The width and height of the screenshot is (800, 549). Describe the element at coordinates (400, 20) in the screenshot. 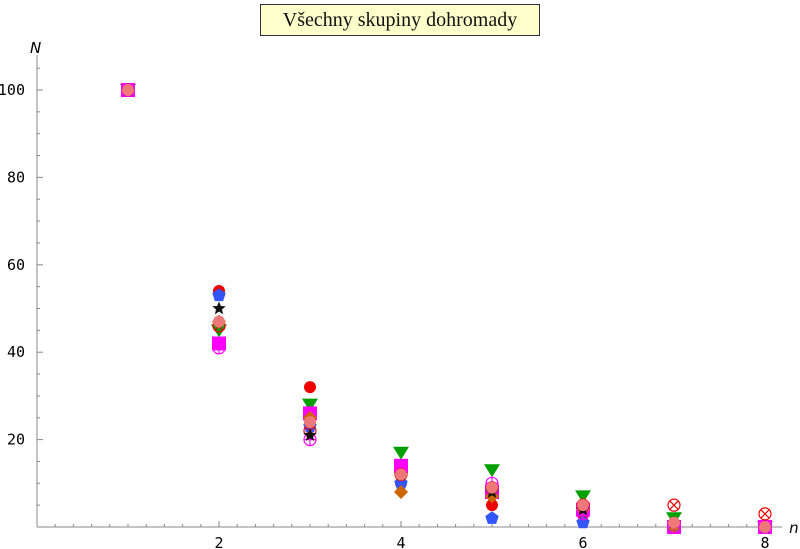

I see `chart-title: Všechny skupiny dohromady` at that location.